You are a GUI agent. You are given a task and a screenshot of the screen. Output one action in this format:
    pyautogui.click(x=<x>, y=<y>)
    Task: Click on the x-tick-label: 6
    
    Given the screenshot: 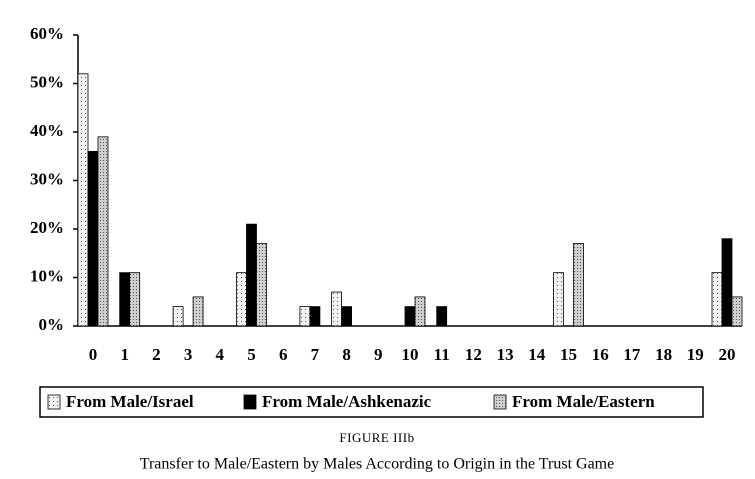 What is the action you would take?
    pyautogui.click(x=283, y=354)
    